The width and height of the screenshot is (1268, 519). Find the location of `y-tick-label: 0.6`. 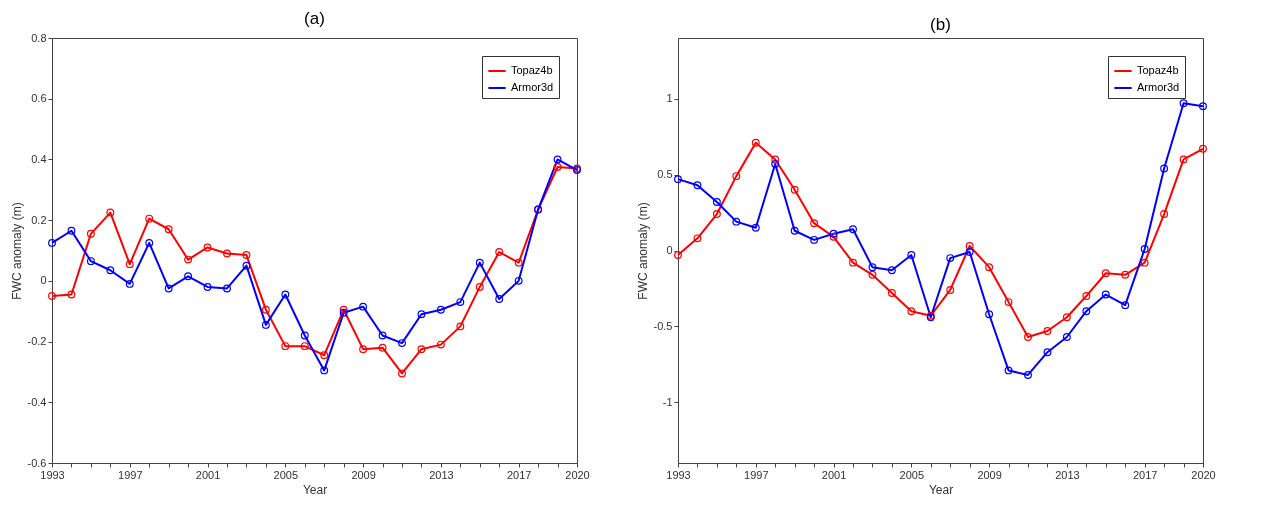

y-tick-label: 0.6 is located at coordinates (39, 98).